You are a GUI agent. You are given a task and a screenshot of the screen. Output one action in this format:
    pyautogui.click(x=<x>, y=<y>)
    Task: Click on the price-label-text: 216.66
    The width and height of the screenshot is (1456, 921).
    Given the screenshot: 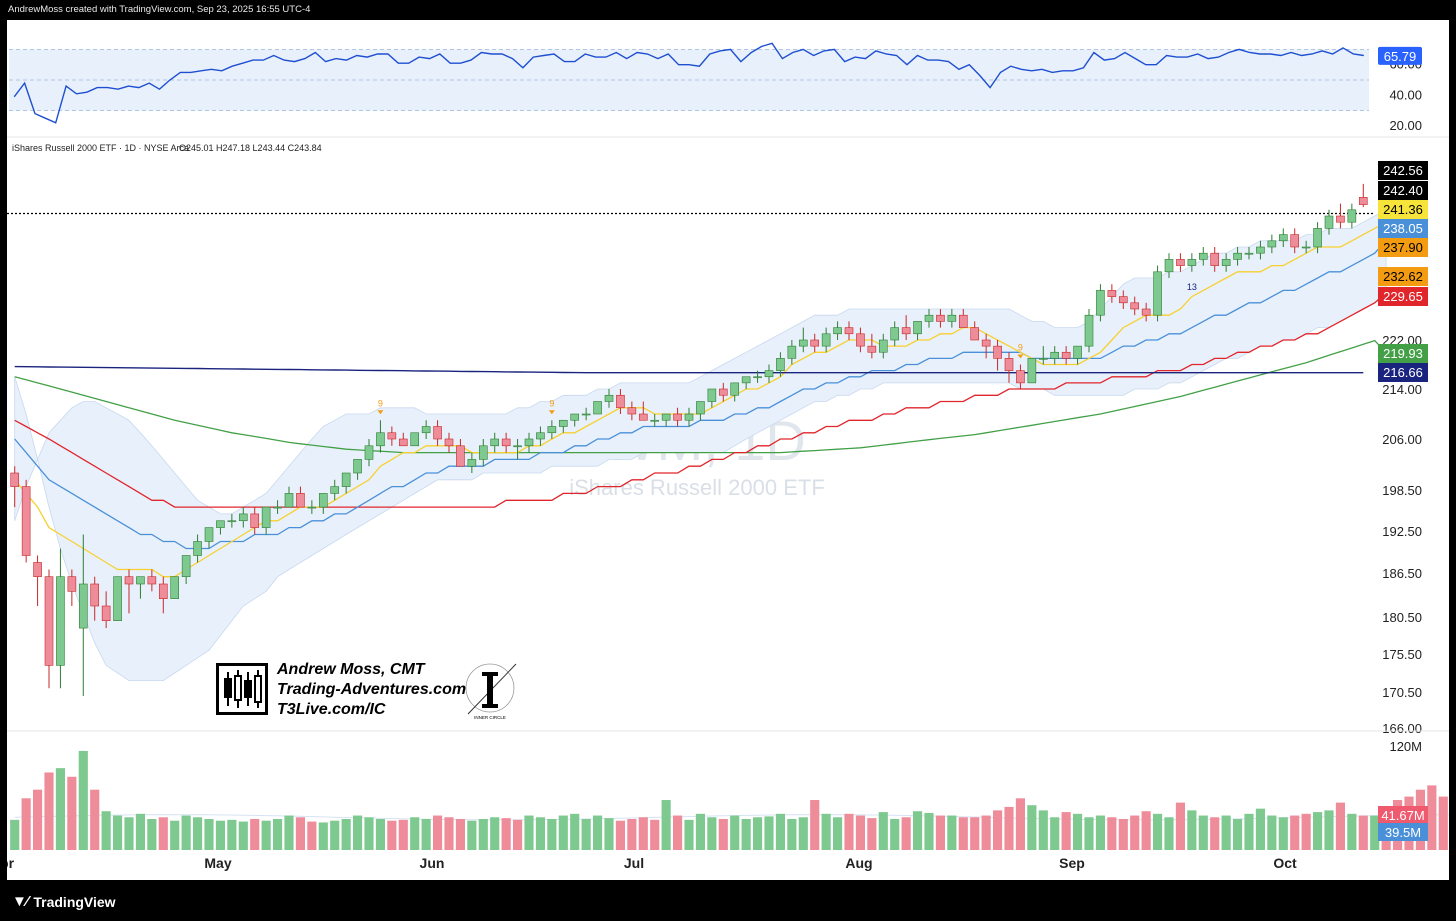 What is the action you would take?
    pyautogui.click(x=1403, y=372)
    